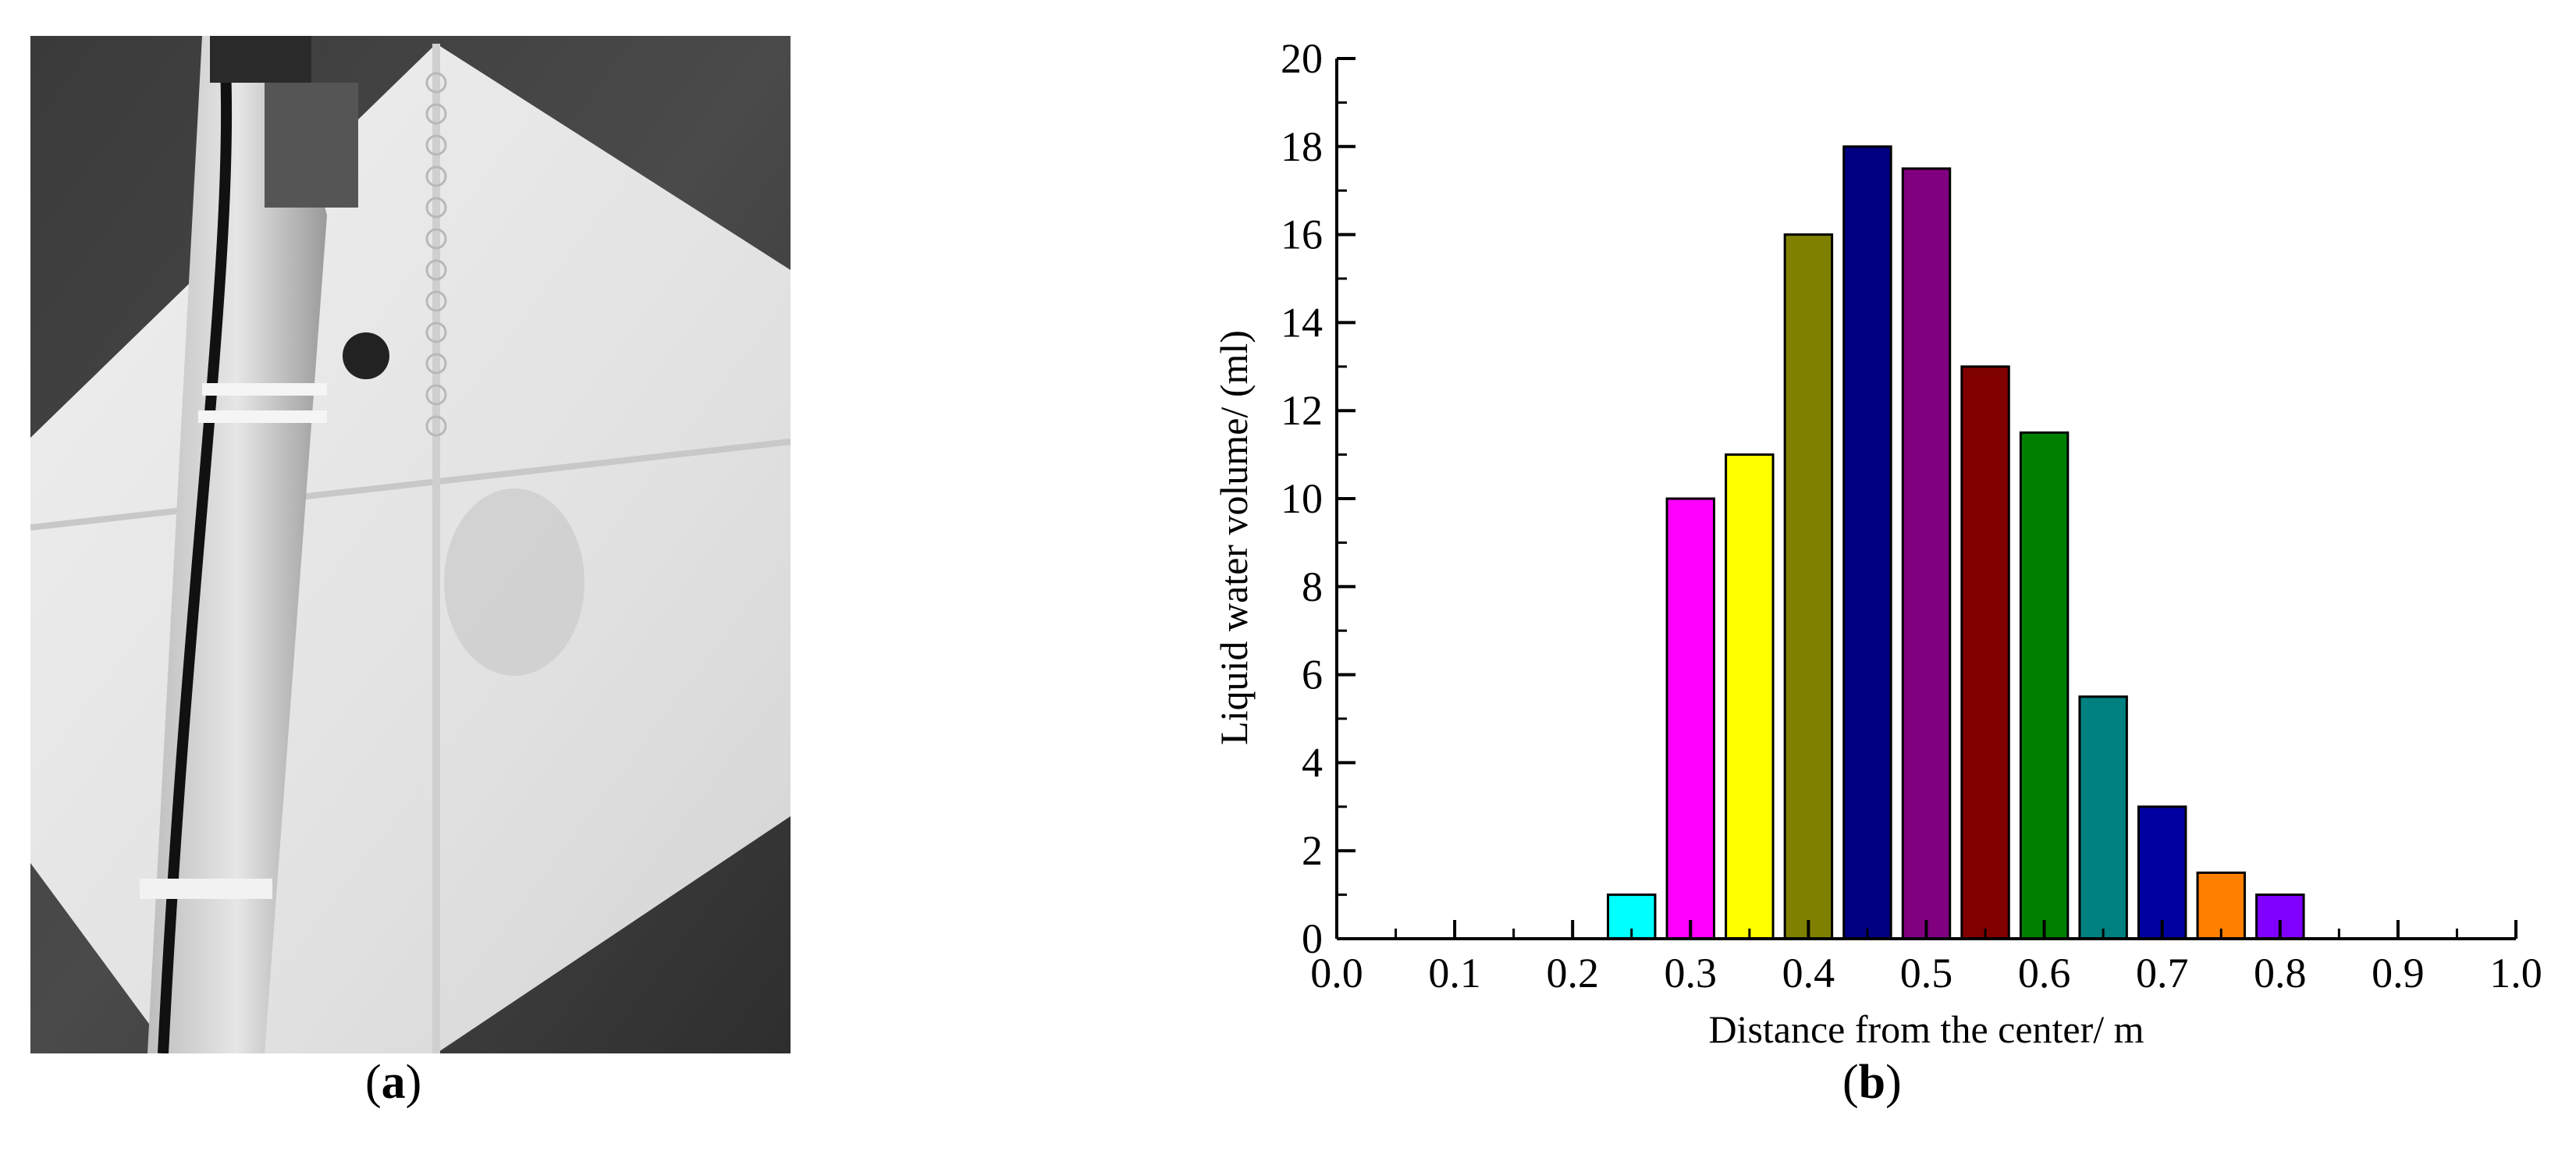  Describe the element at coordinates (196, 559) in the screenshot. I see `black-cable` at that location.